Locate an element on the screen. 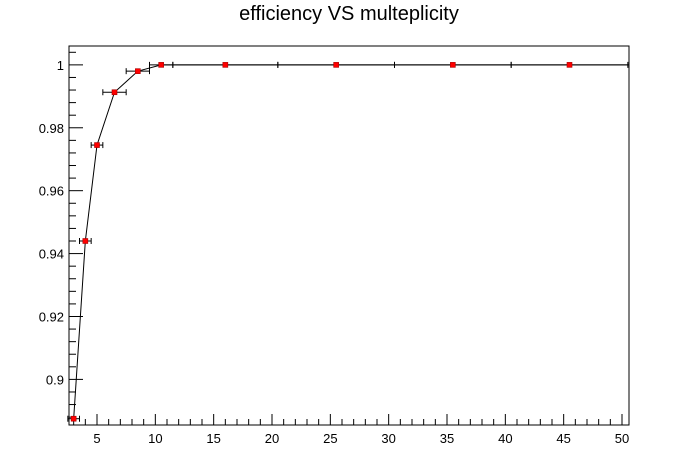 Image resolution: width=698 pixels, height=471 pixels. x-tick-label: 25 is located at coordinates (330, 438).